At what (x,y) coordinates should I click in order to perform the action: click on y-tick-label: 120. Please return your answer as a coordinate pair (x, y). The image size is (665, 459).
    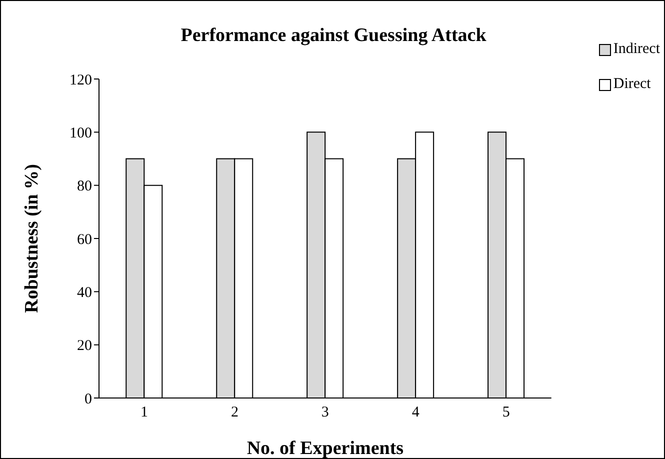
    Looking at the image, I should click on (81, 80).